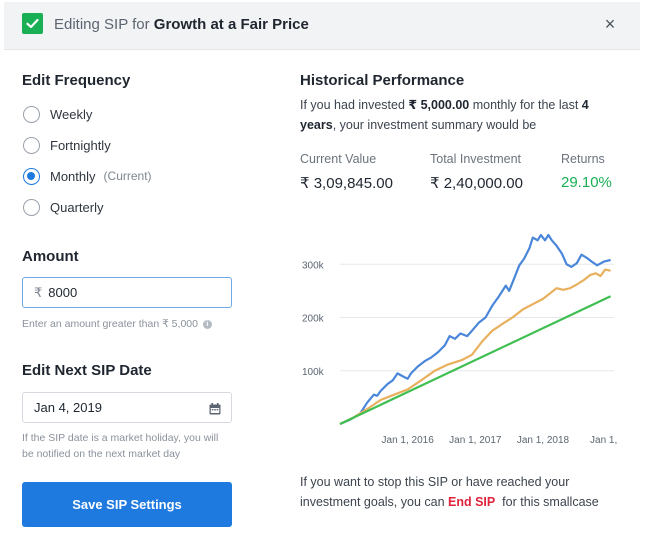 The image size is (645, 550). What do you see at coordinates (313, 319) in the screenshot?
I see `chart-y-tick-label: 200k` at bounding box center [313, 319].